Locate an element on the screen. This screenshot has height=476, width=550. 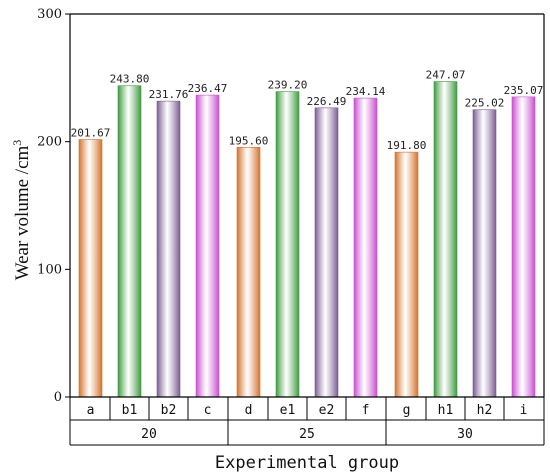
y-ticks: 0 100 200 300 is located at coordinates (53, 206).